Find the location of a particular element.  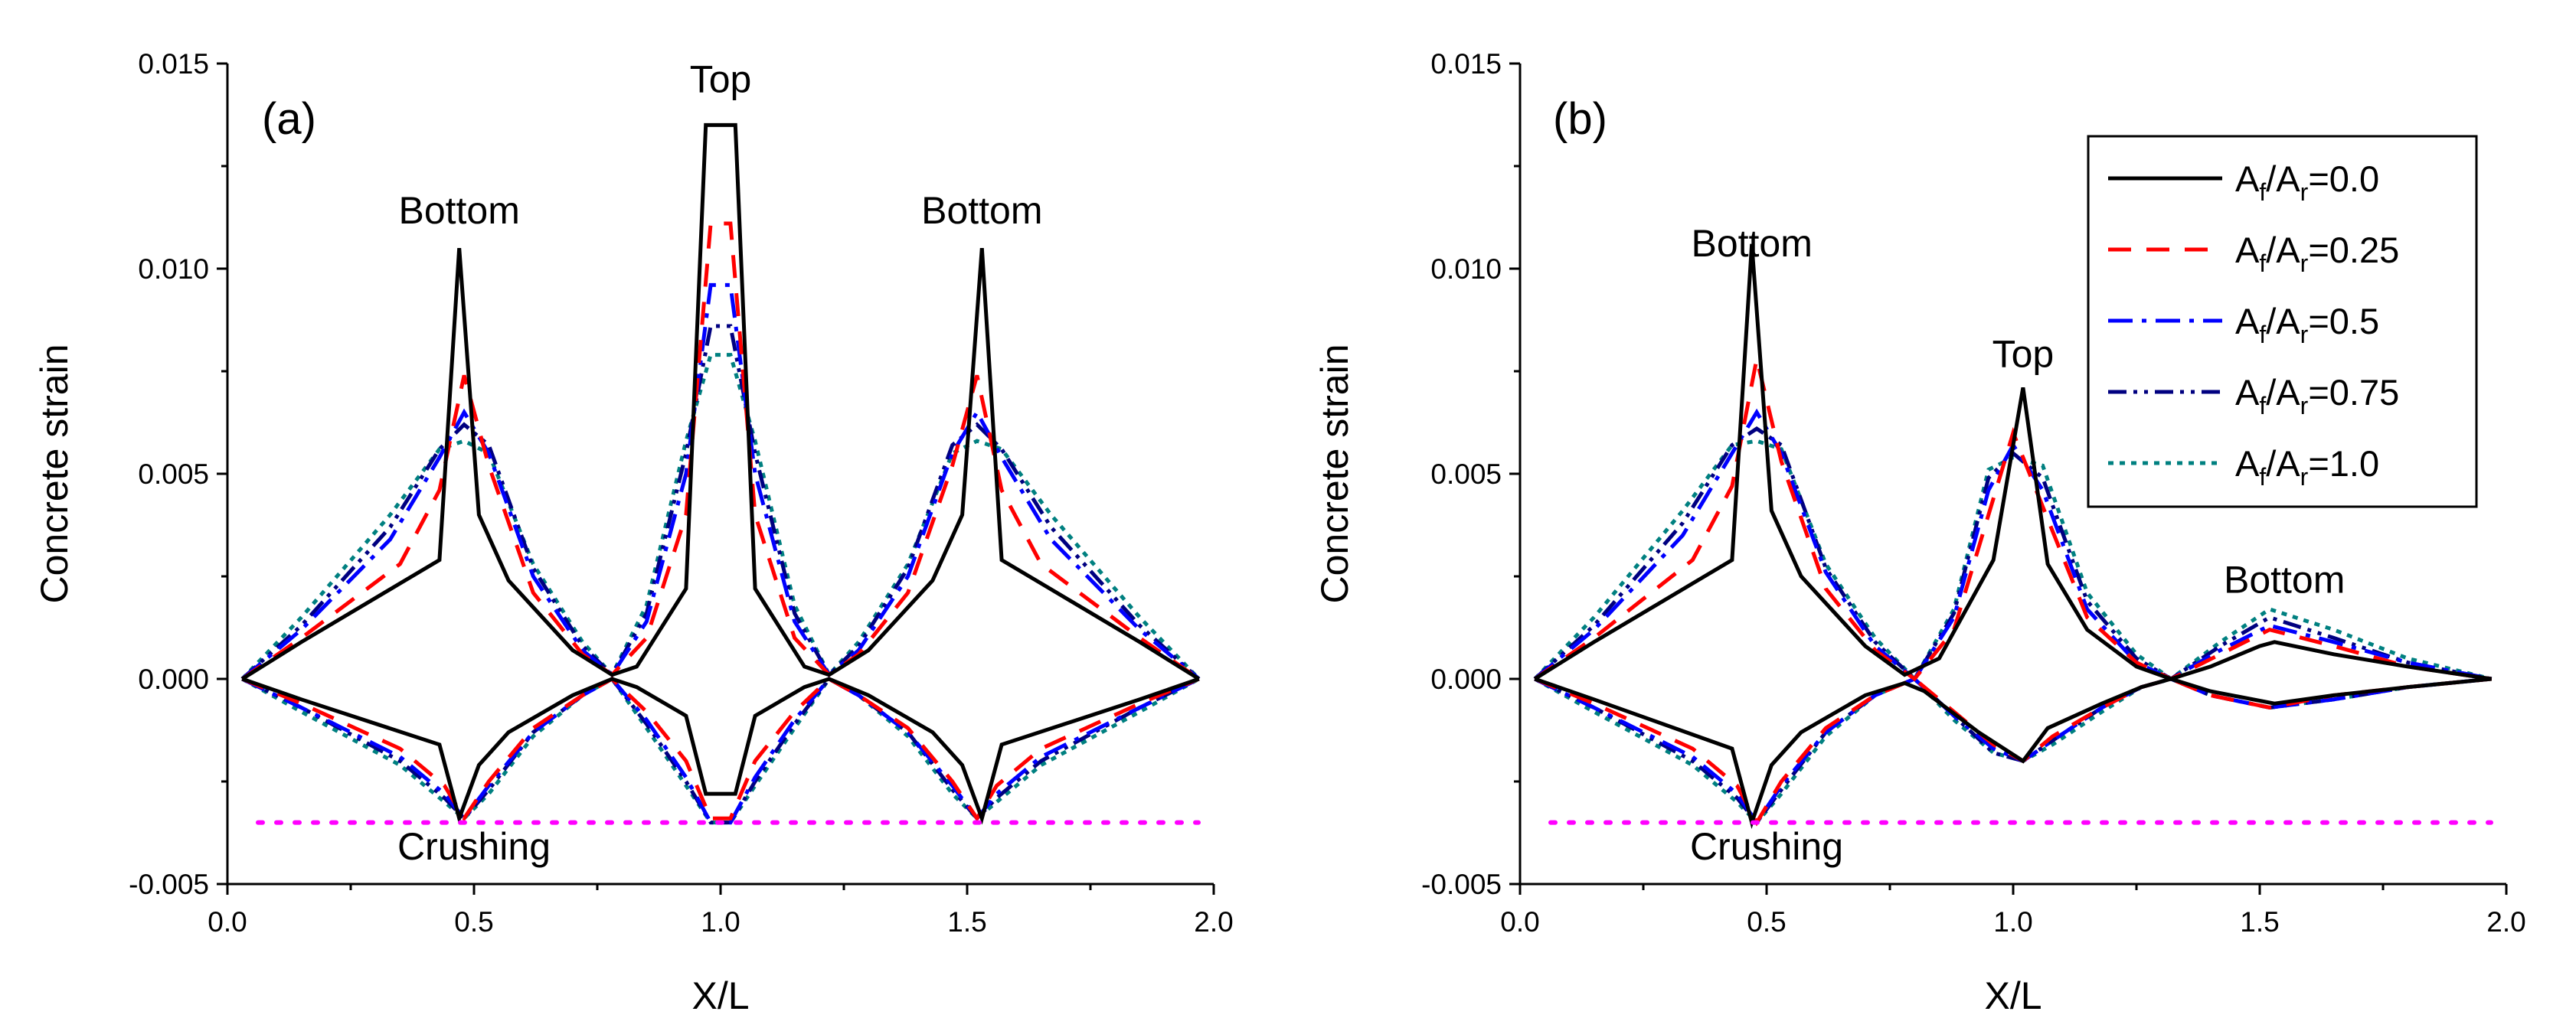

panel-b-y-tick-label: -0.005 is located at coordinates (1461, 884).